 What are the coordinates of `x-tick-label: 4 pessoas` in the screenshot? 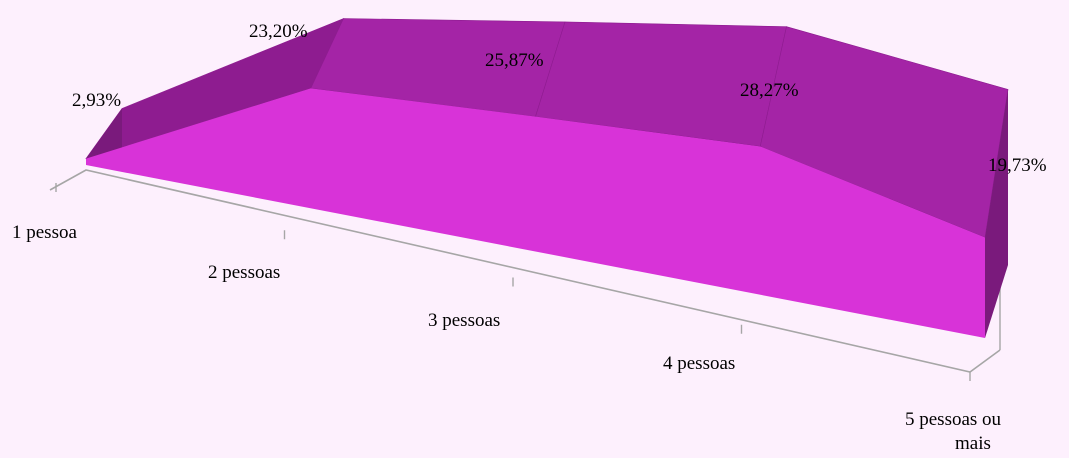 It's located at (699, 363).